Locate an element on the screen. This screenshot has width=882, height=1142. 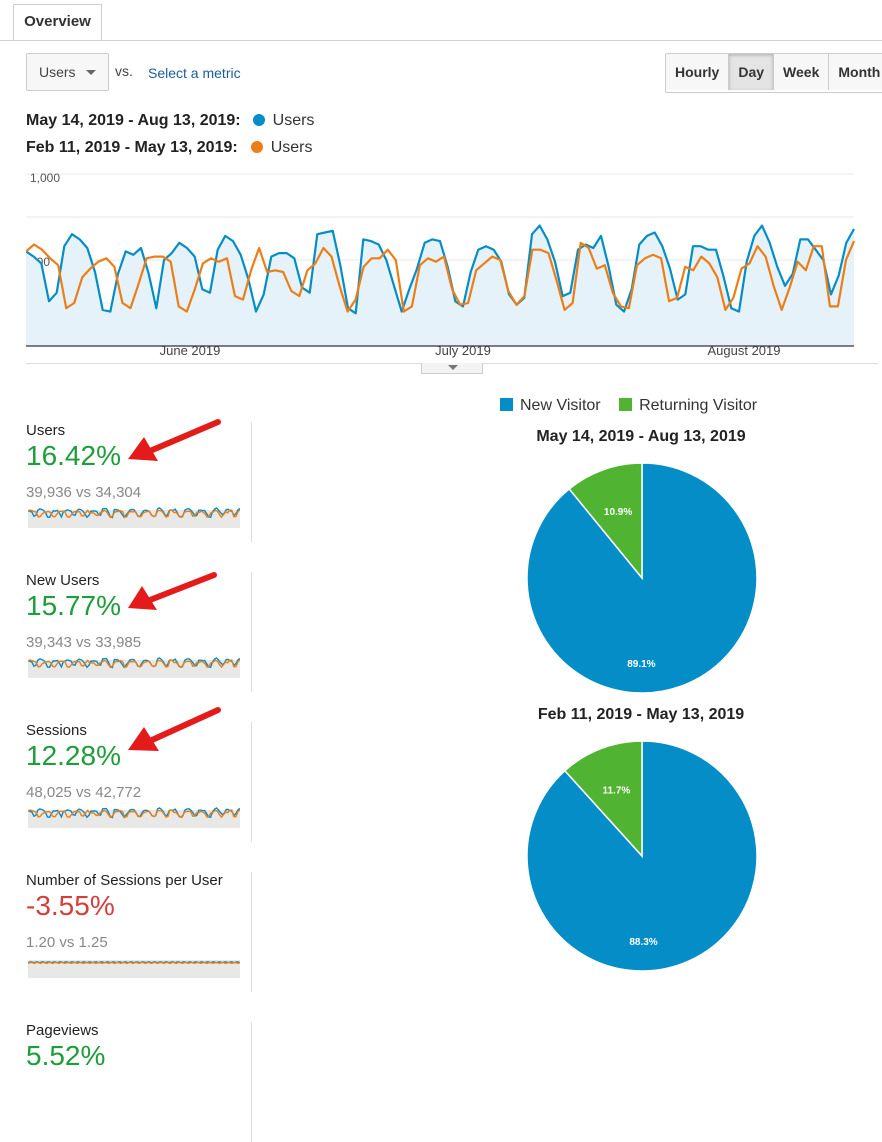
metric-change: 5.52% is located at coordinates (66, 1055).